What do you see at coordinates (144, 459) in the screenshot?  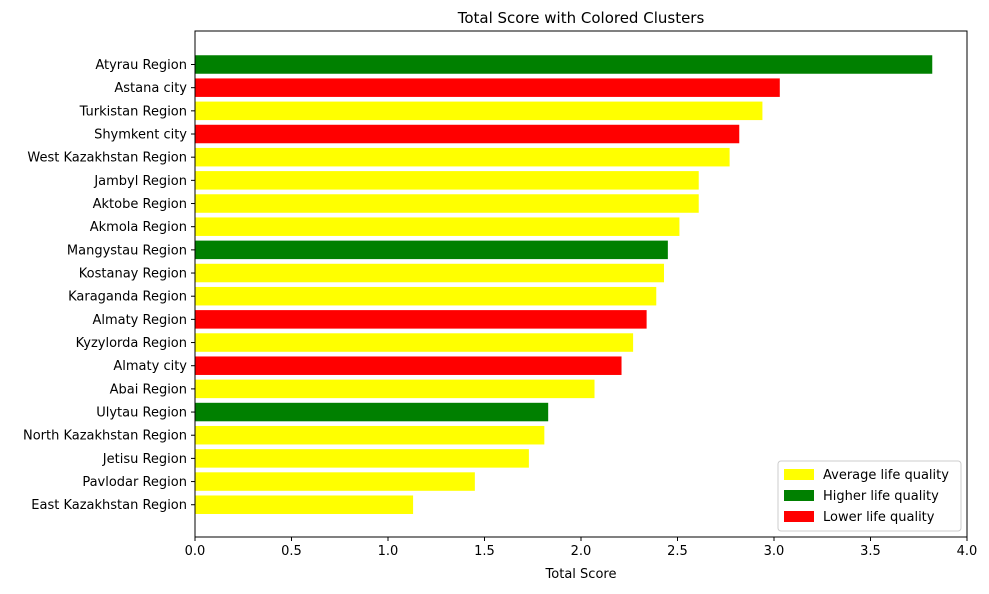 I see `y-tick-label: Jetisu Region` at bounding box center [144, 459].